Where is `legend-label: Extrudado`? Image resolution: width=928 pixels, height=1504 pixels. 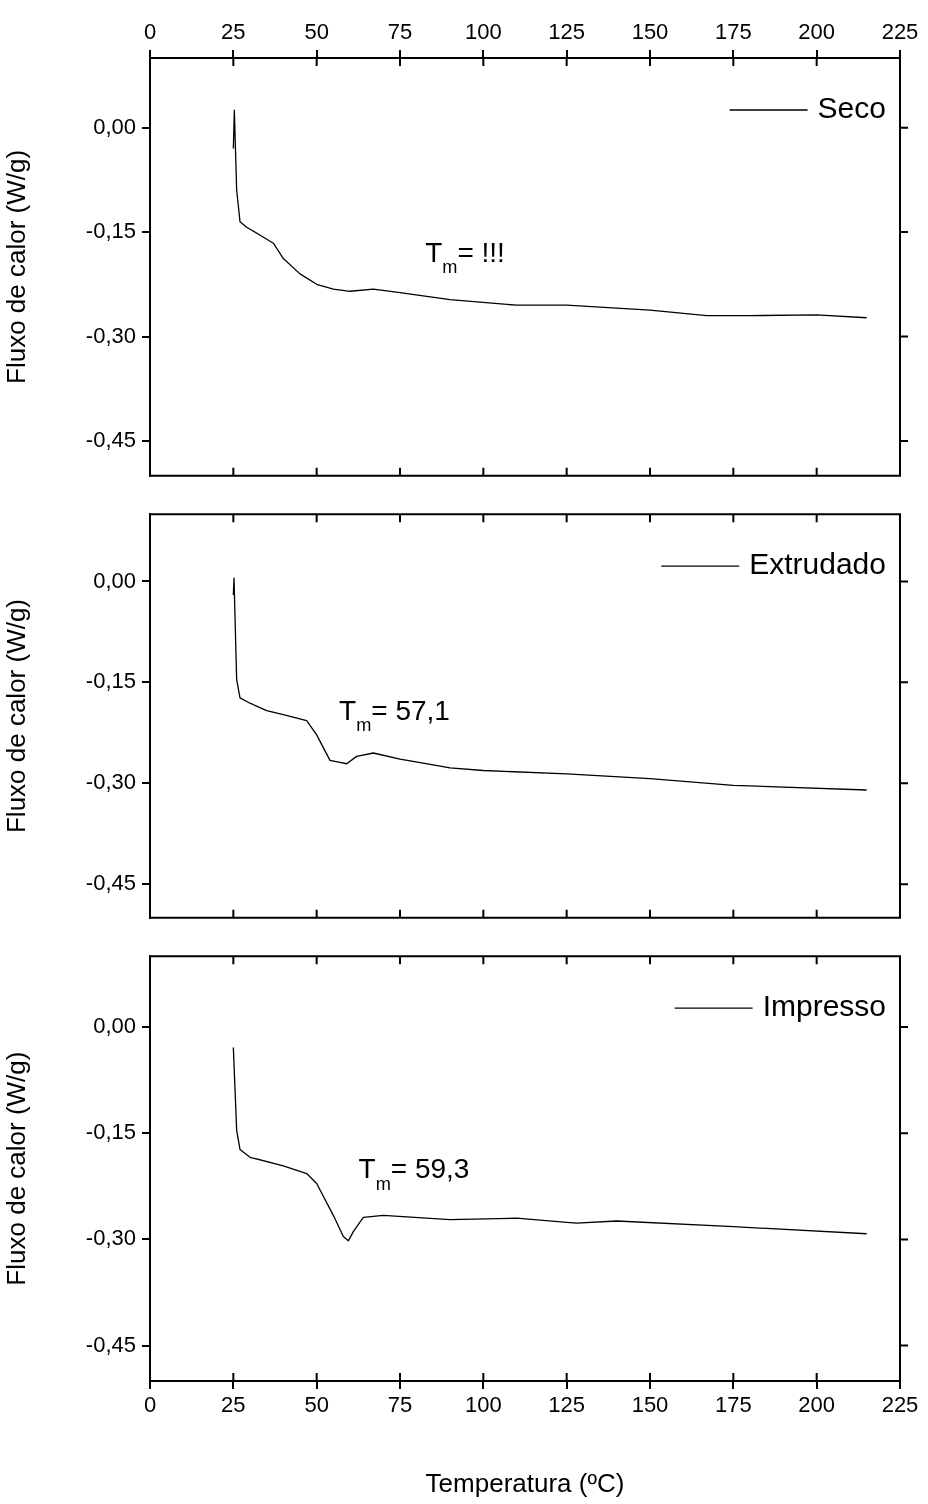
legend-label: Extrudado is located at coordinates (817, 564).